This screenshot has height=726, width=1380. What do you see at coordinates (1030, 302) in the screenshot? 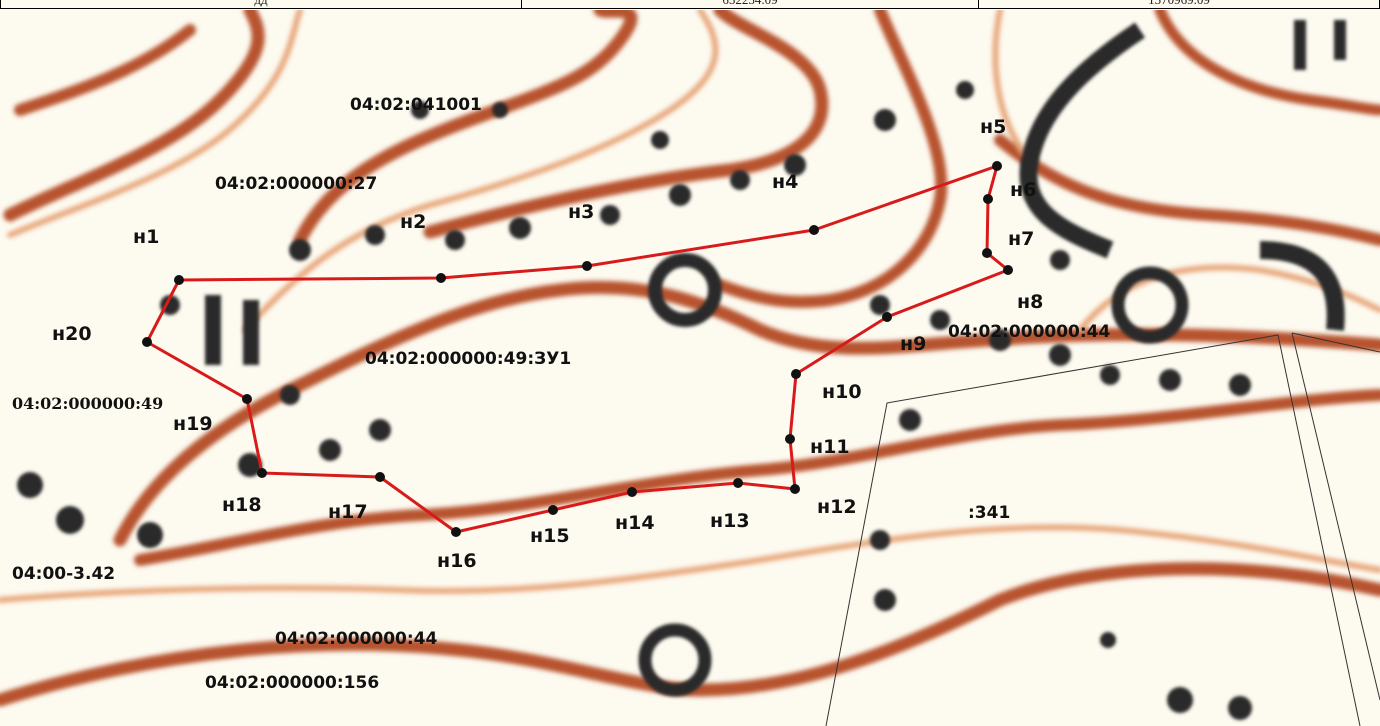
I see `point-label-n8: н8` at bounding box center [1030, 302].